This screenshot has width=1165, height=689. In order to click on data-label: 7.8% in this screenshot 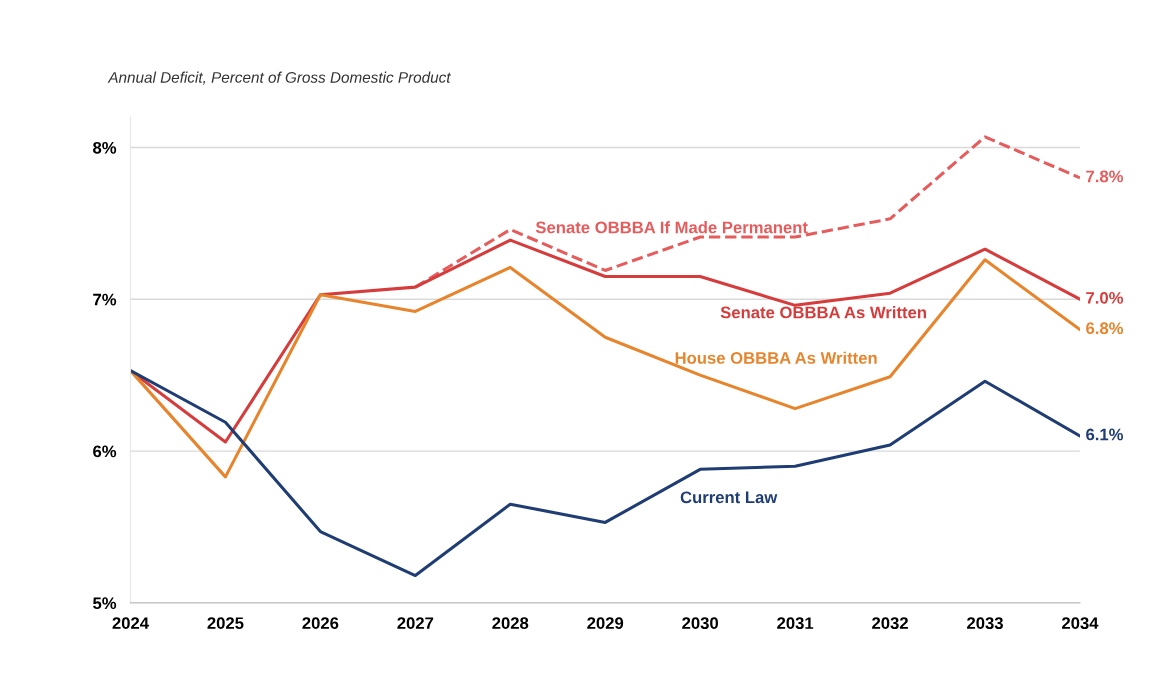, I will do `click(1105, 176)`.